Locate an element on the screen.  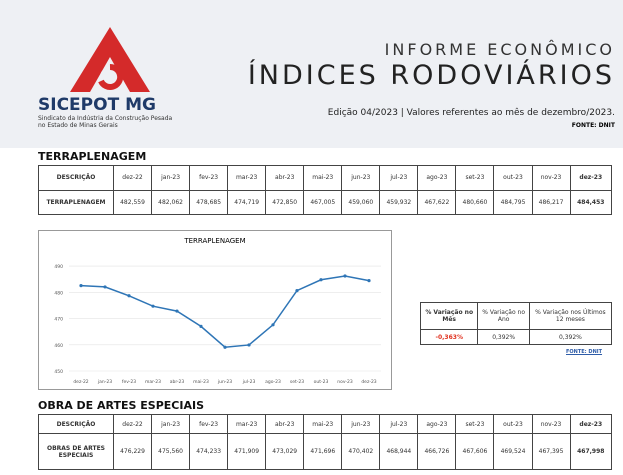
cell: OBRAS DE ARTES ESPECIAIS is located at coordinates (76, 451).